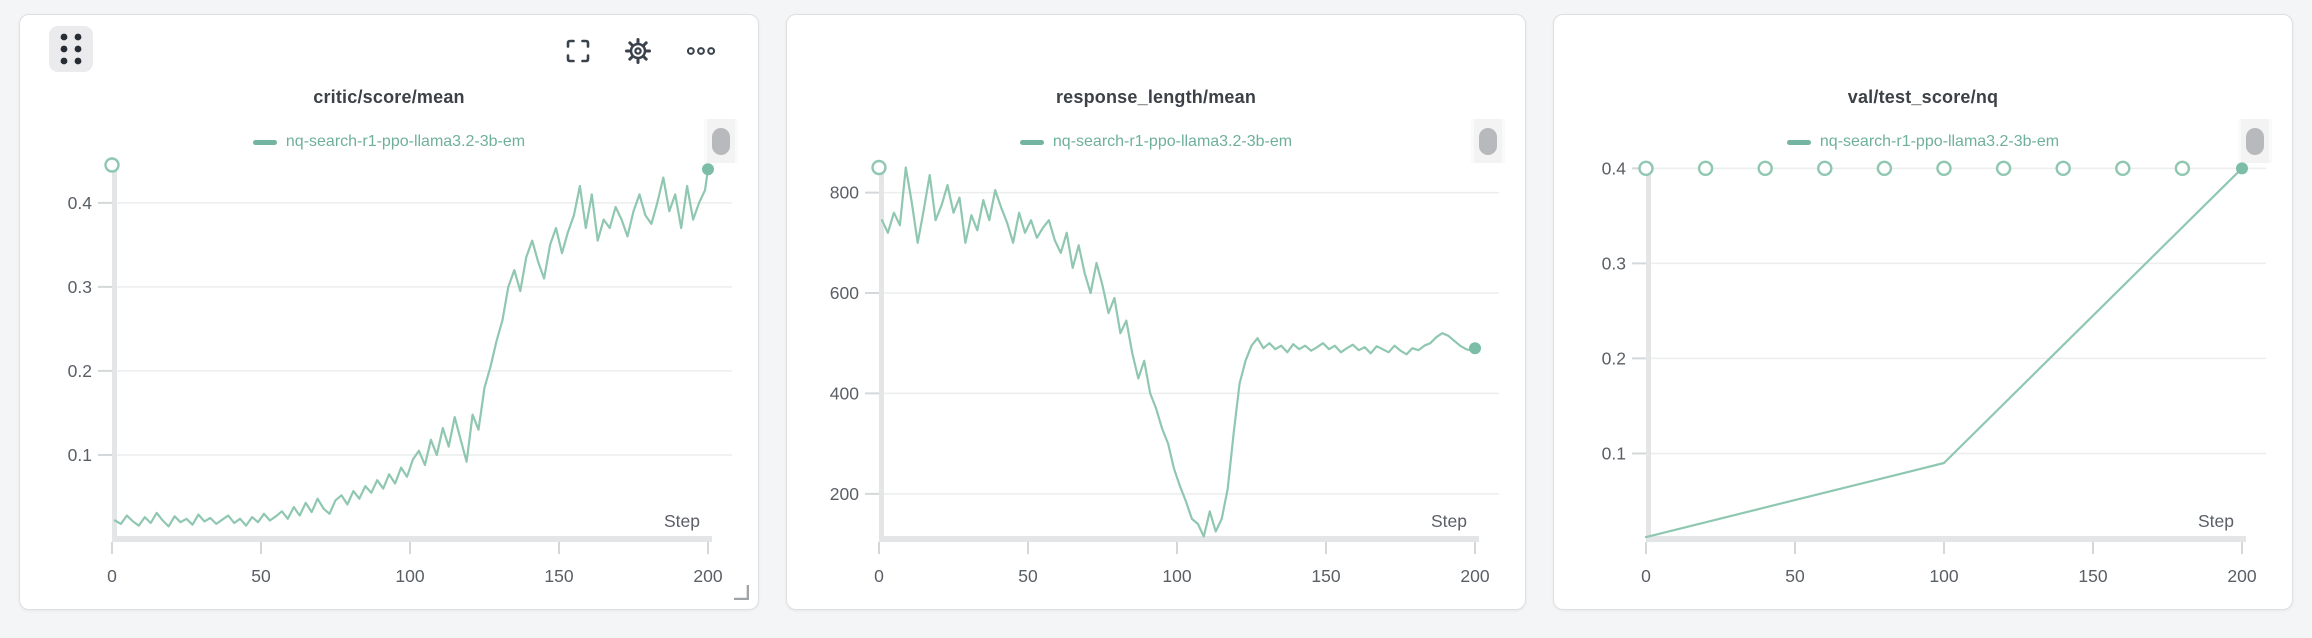  I want to click on gear-icon, so click(638, 51).